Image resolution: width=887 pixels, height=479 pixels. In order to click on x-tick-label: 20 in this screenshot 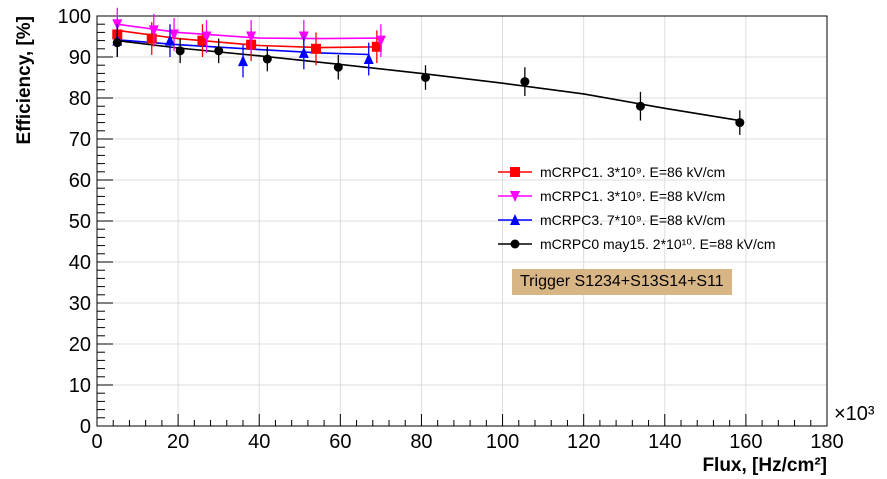, I will do `click(178, 442)`.